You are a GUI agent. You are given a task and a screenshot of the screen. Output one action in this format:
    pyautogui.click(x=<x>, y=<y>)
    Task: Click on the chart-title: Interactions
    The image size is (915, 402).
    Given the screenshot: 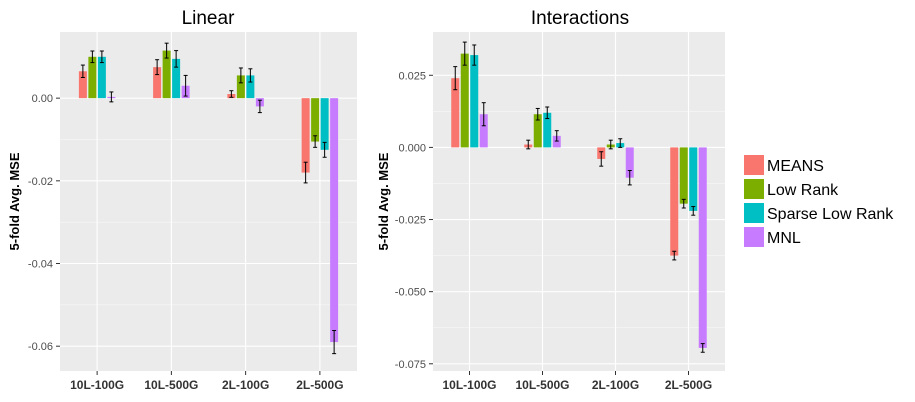 What is the action you would take?
    pyautogui.click(x=580, y=18)
    